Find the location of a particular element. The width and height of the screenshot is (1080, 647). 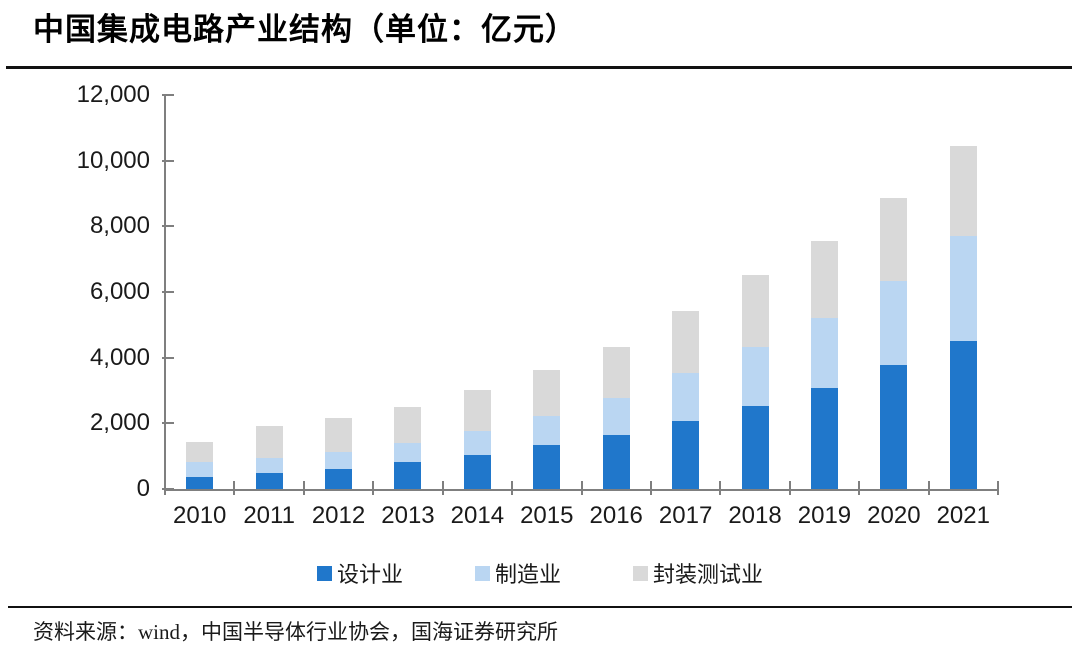

x-tick-label-2017: 2017 is located at coordinates (685, 515).